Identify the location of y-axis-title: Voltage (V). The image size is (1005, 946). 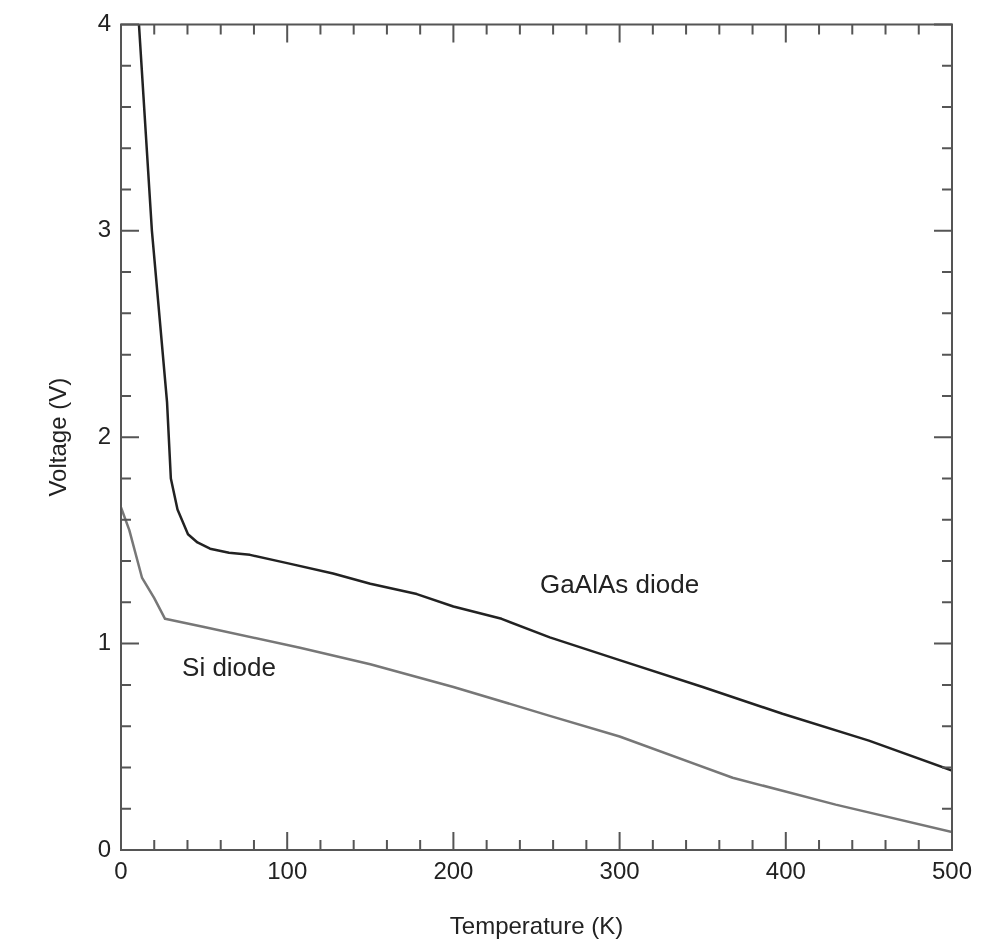
(58, 437).